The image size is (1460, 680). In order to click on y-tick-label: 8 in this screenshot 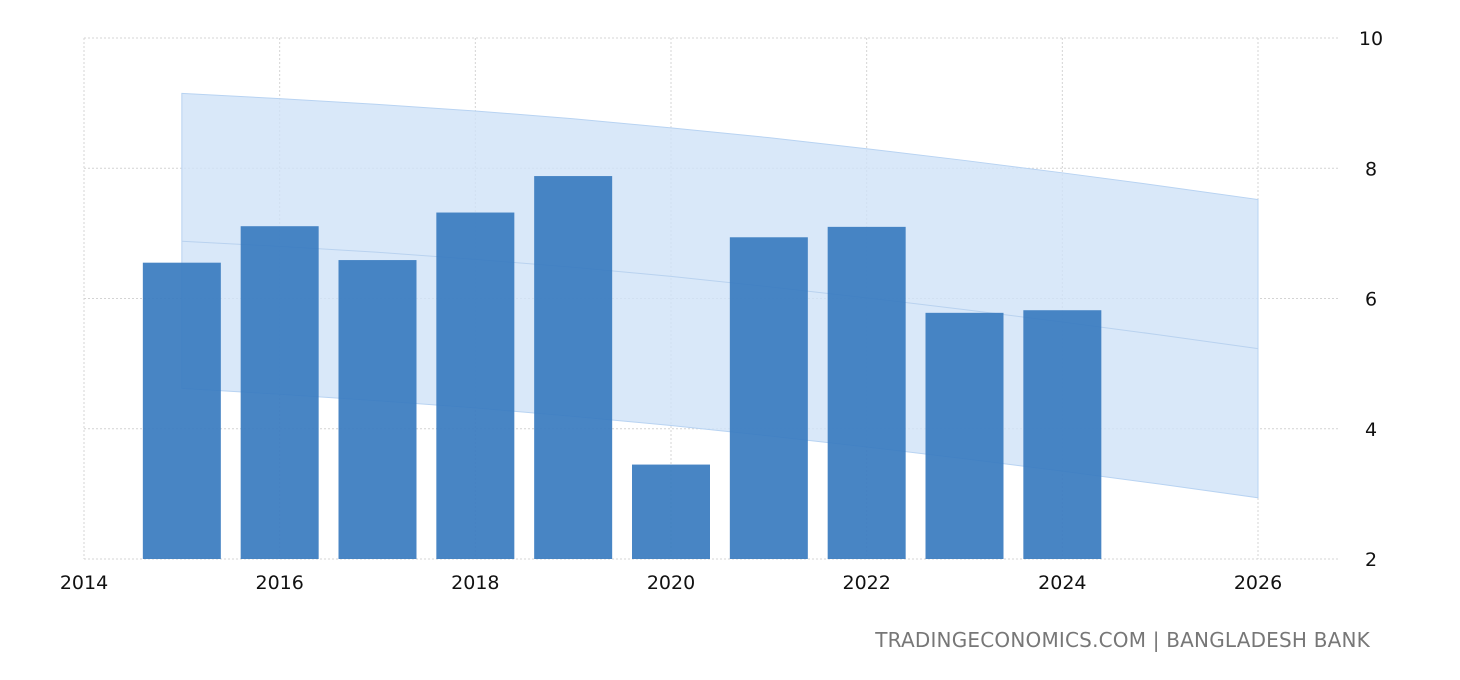, I will do `click(1371, 169)`.